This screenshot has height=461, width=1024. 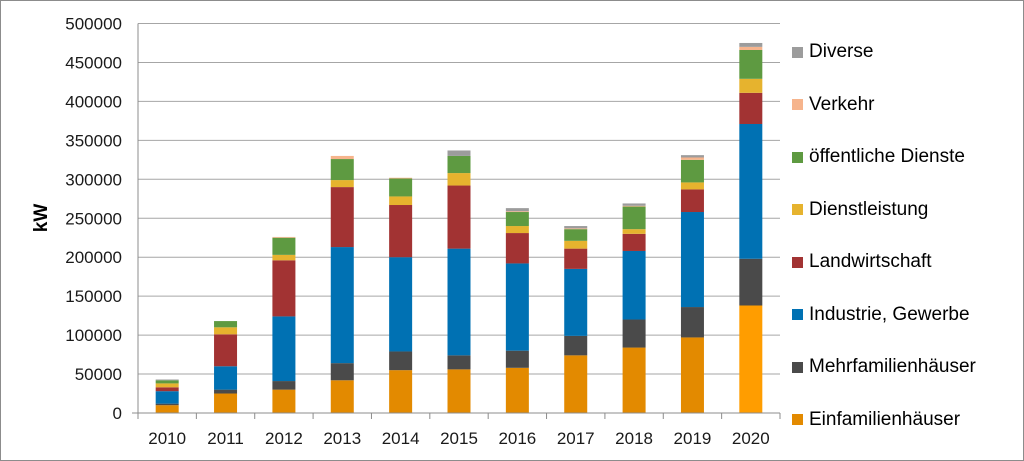 What do you see at coordinates (401, 438) in the screenshot?
I see `x-tick-label: 2014` at bounding box center [401, 438].